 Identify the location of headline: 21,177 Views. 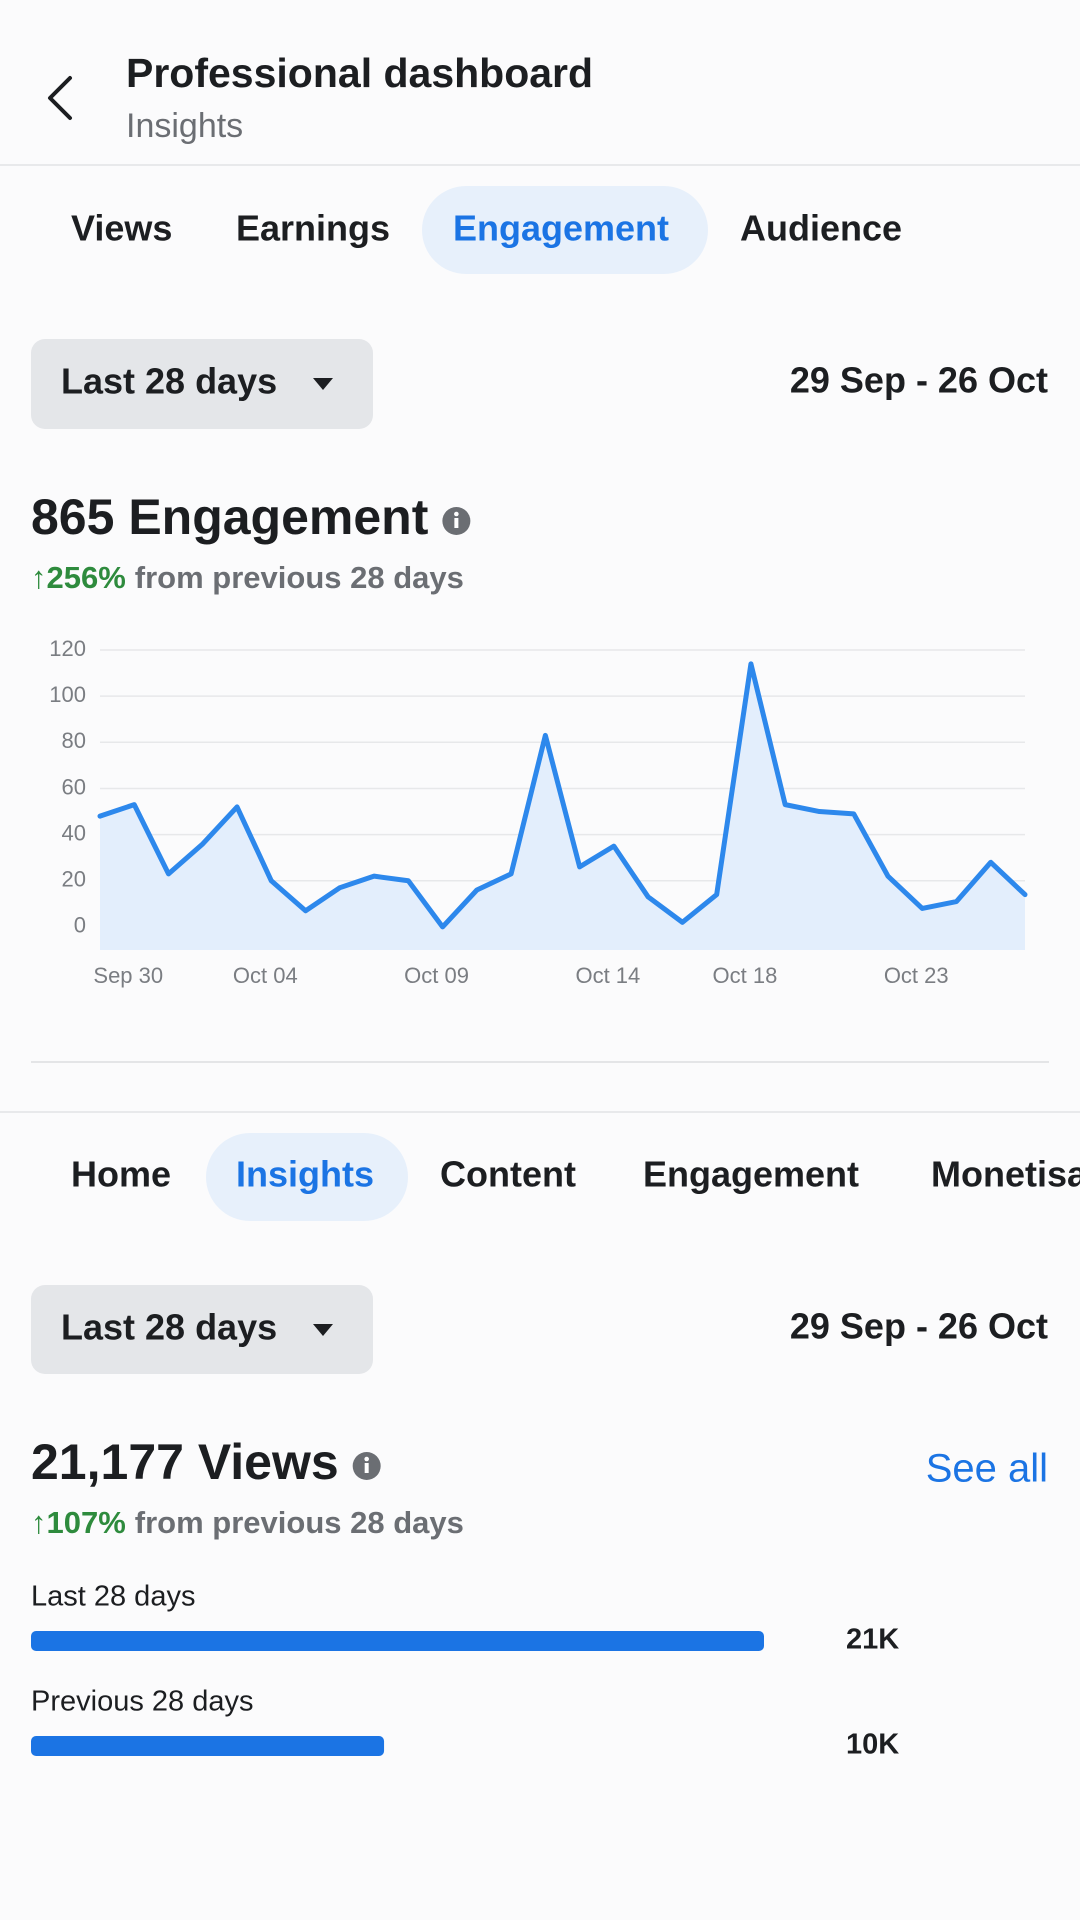
(185, 1462).